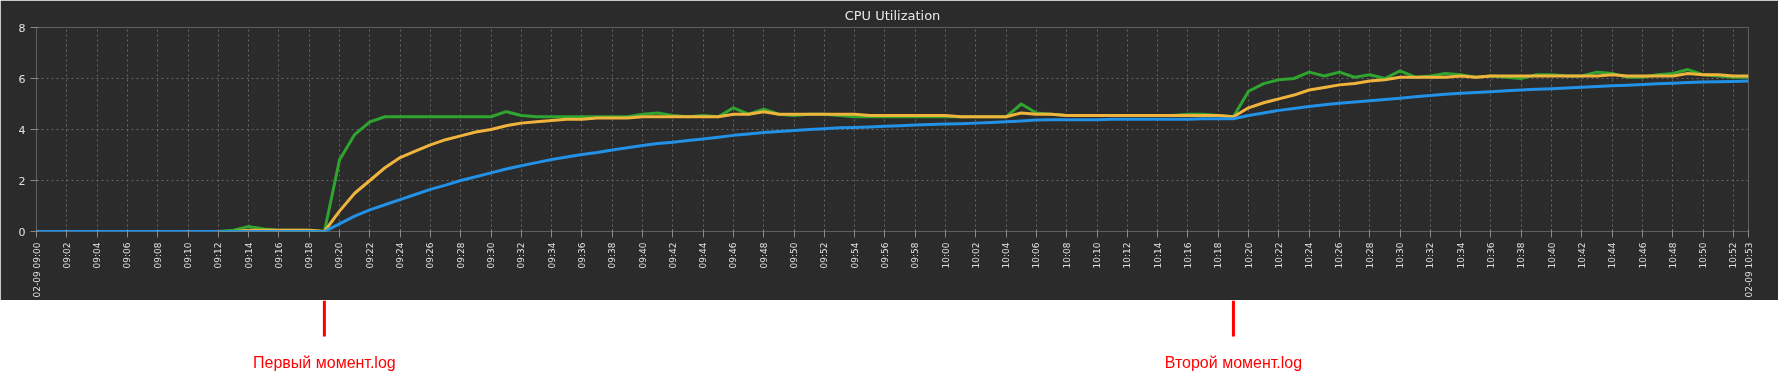  What do you see at coordinates (66, 255) in the screenshot?
I see `x-tick-label: 09:02` at bounding box center [66, 255].